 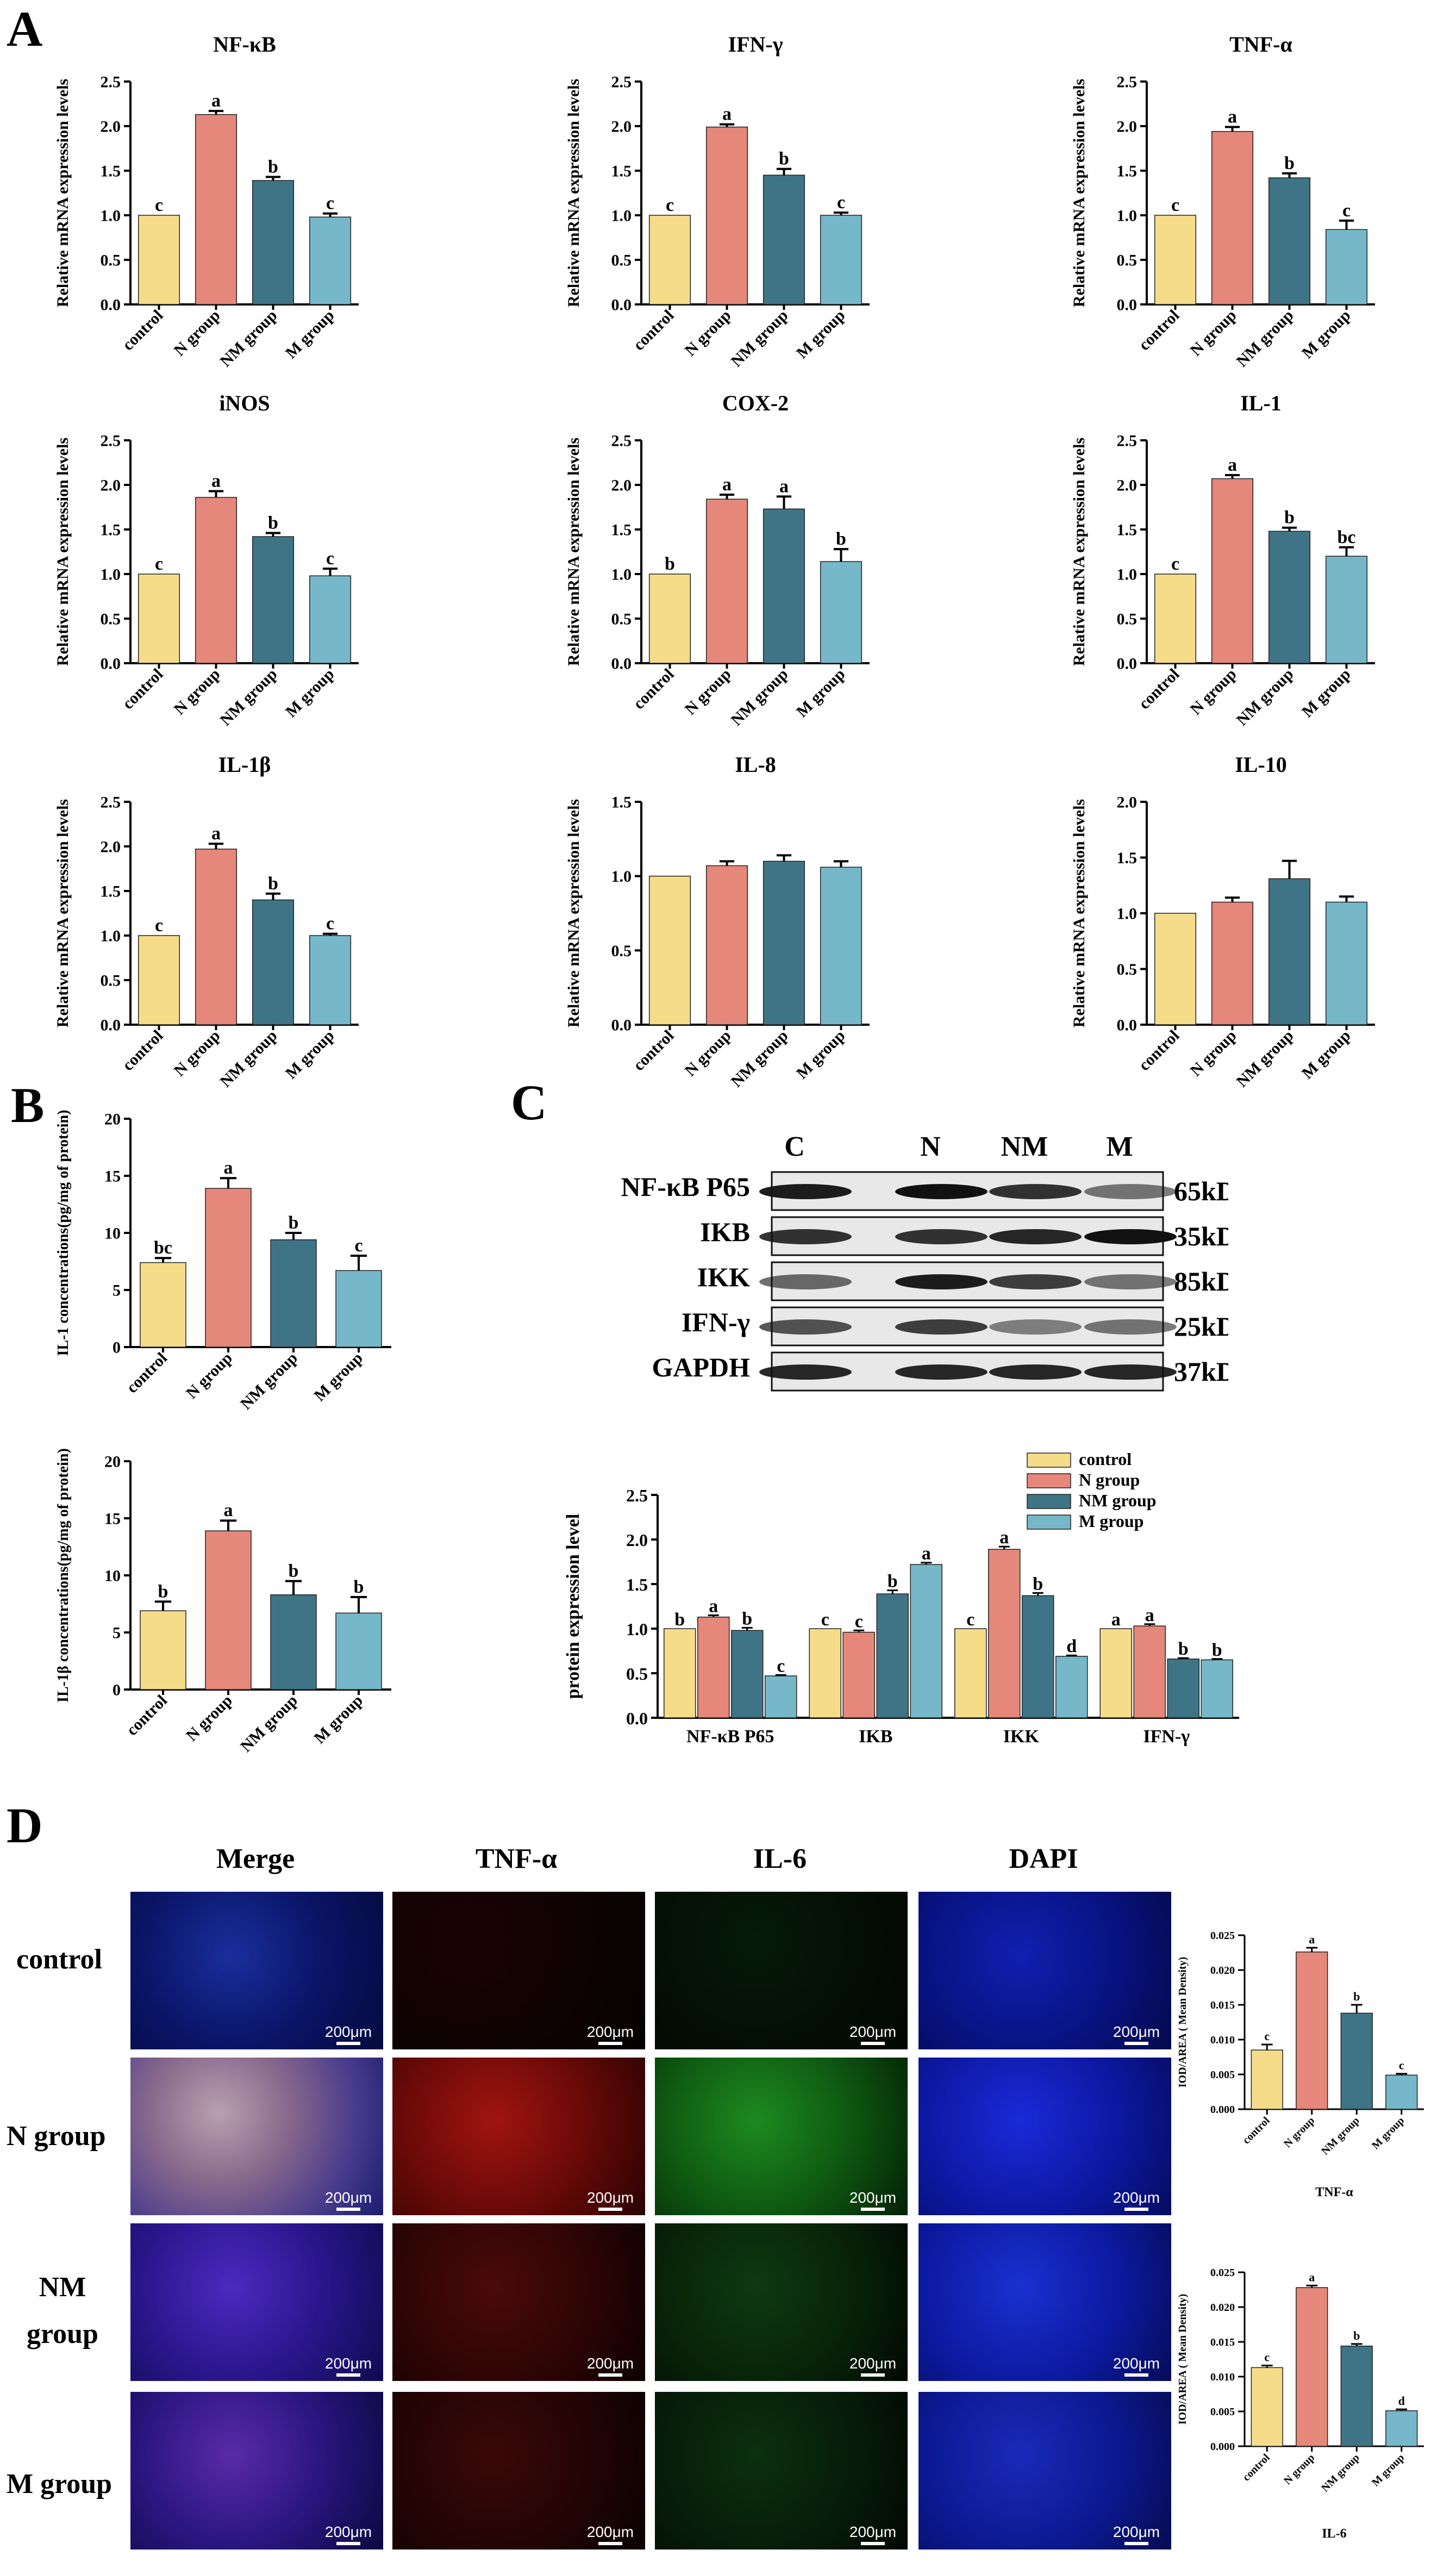 I want to click on y-tick-label: 20, so click(x=112, y=1462).